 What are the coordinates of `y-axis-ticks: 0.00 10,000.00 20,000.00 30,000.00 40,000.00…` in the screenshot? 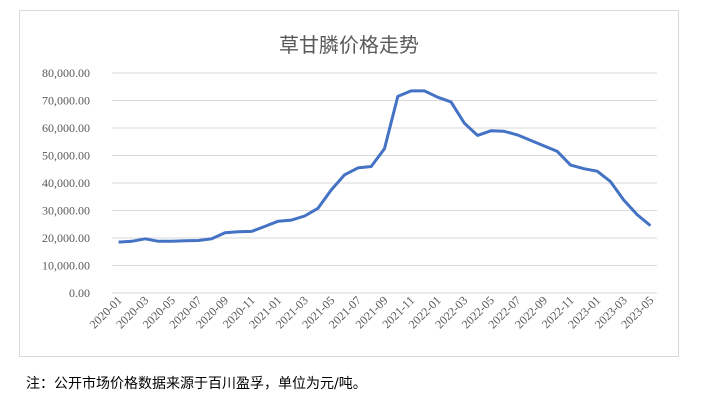 It's located at (66, 183).